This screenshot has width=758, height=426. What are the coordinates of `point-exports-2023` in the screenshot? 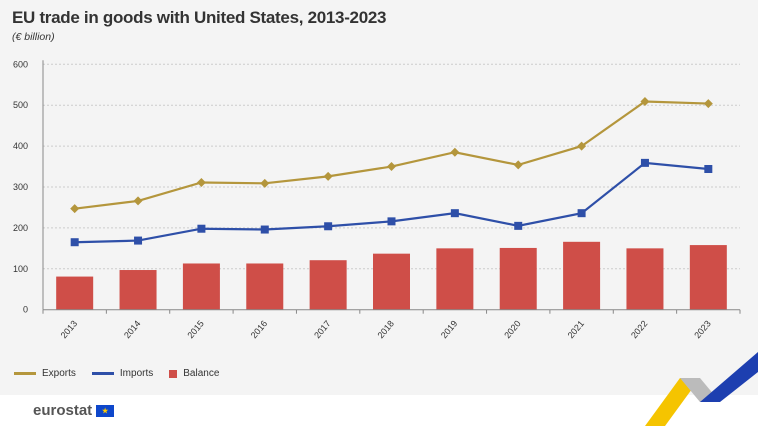 It's located at (708, 104).